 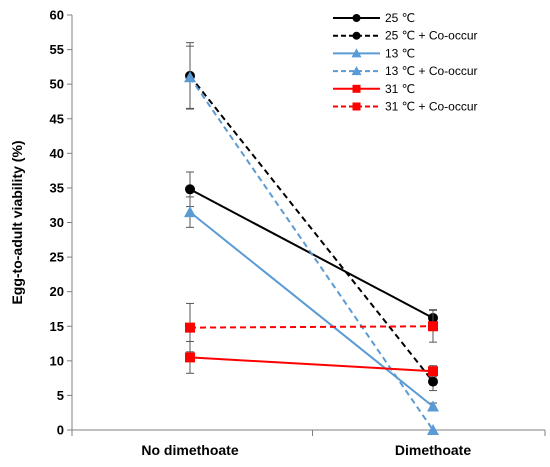 I want to click on y-tick-label: 55, so click(x=57, y=49).